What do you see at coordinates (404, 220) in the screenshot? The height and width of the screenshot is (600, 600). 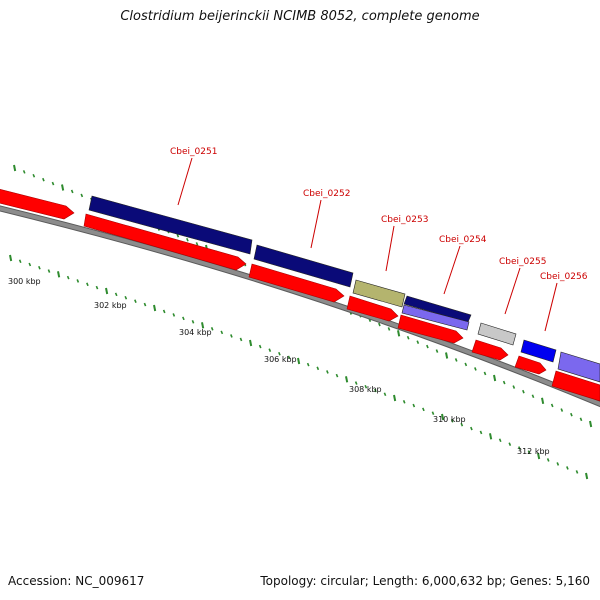 I see `gene-label-cbei-0253: Cbei_0253` at bounding box center [404, 220].